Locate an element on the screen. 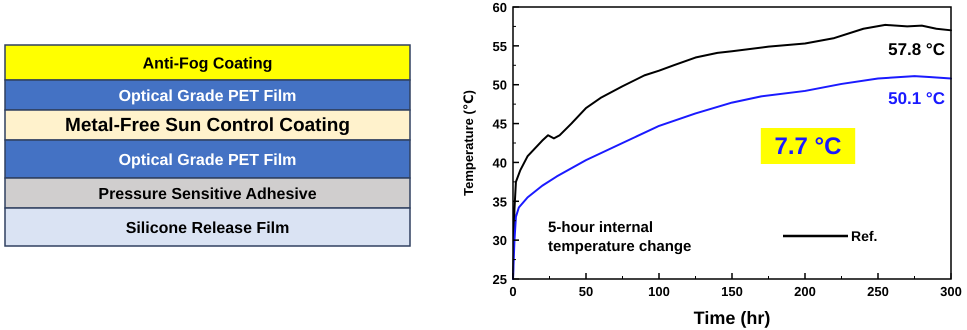 The width and height of the screenshot is (967, 330). x-tick-label: 150 is located at coordinates (732, 291).